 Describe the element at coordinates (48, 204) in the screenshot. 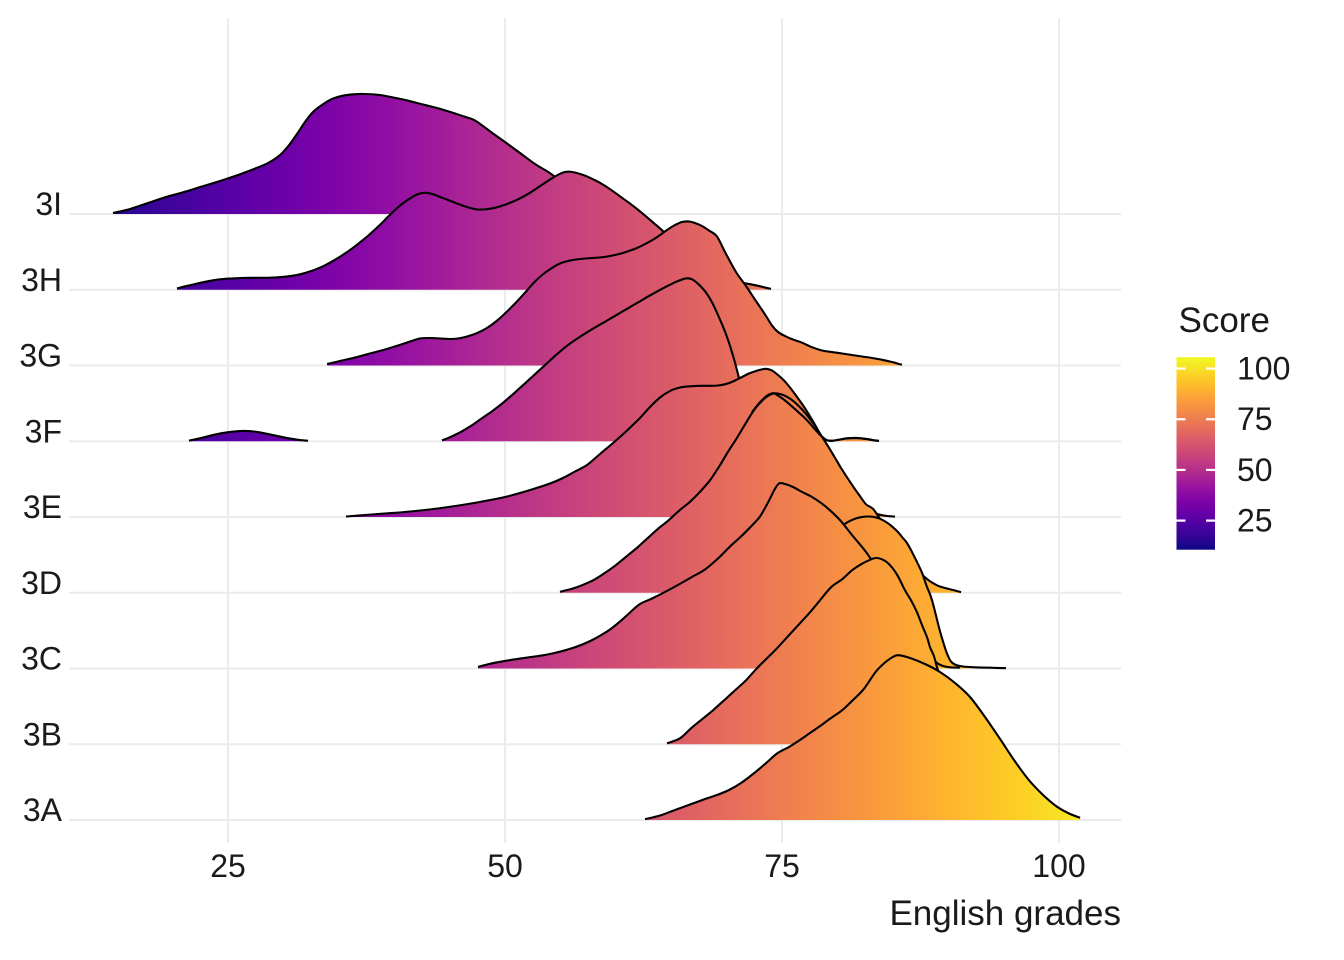

I see `y-tick-label-3I: 3I` at that location.